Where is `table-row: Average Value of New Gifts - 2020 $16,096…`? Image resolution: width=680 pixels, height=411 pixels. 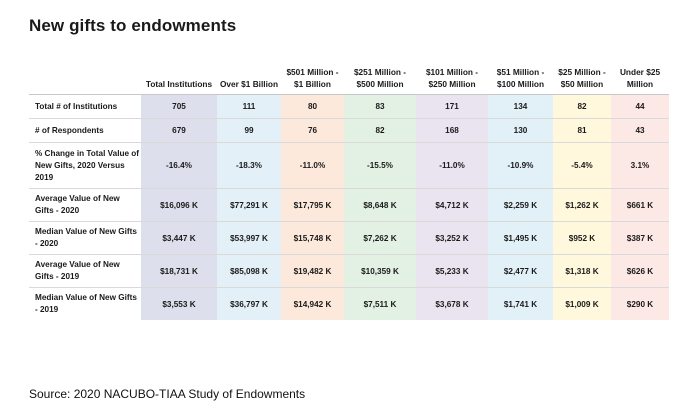
table-row: Average Value of New Gifts - 2020 $16,096… is located at coordinates (349, 205).